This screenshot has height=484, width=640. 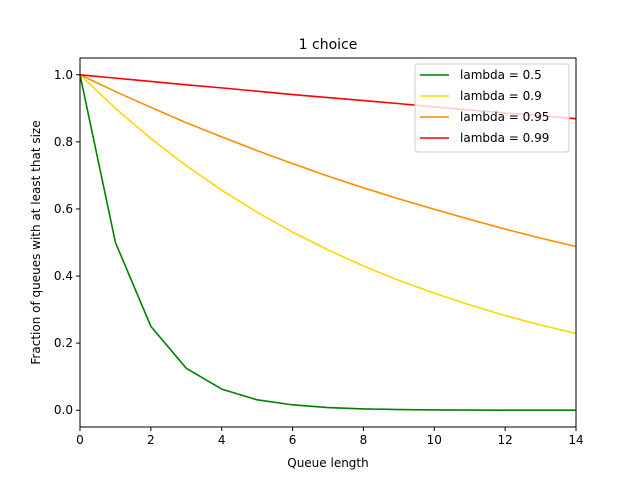 I want to click on legend-label-3: lambda = 0.95, so click(x=504, y=117).